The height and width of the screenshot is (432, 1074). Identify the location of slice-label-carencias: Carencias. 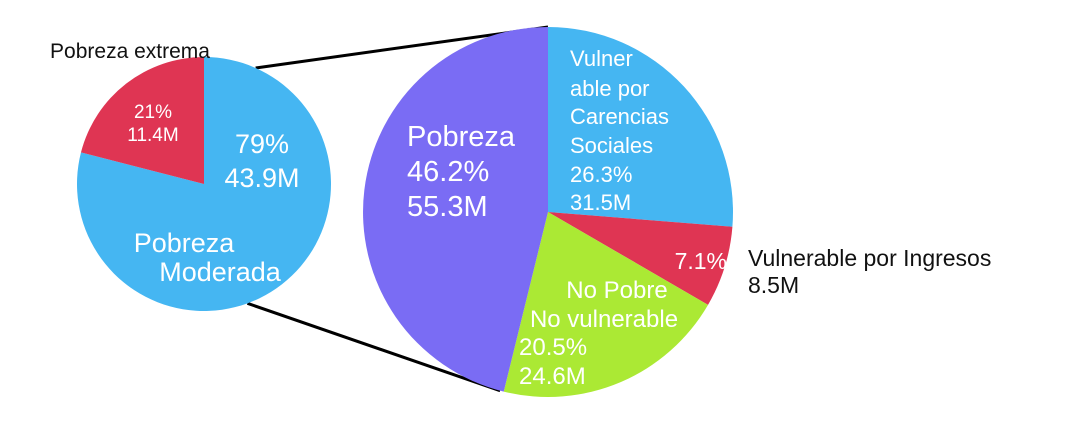
(619, 116).